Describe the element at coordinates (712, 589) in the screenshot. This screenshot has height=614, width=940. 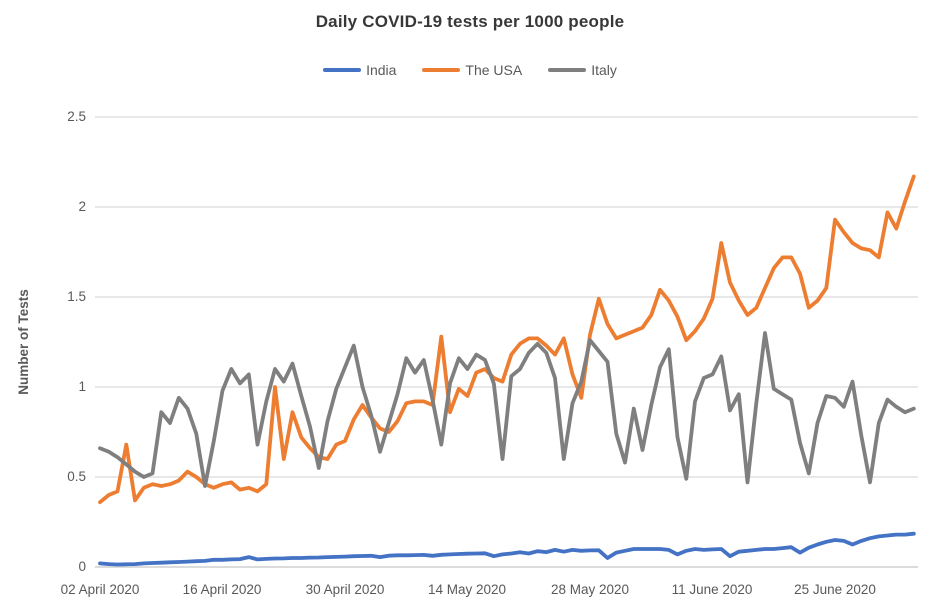
I see `x-tick-label: 11 June 2020` at that location.